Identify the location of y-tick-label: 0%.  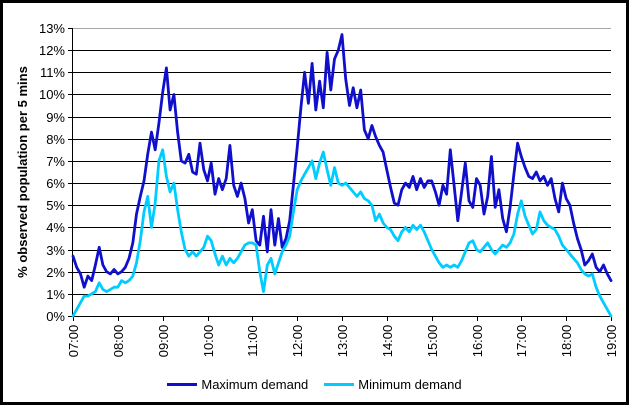
(44, 316).